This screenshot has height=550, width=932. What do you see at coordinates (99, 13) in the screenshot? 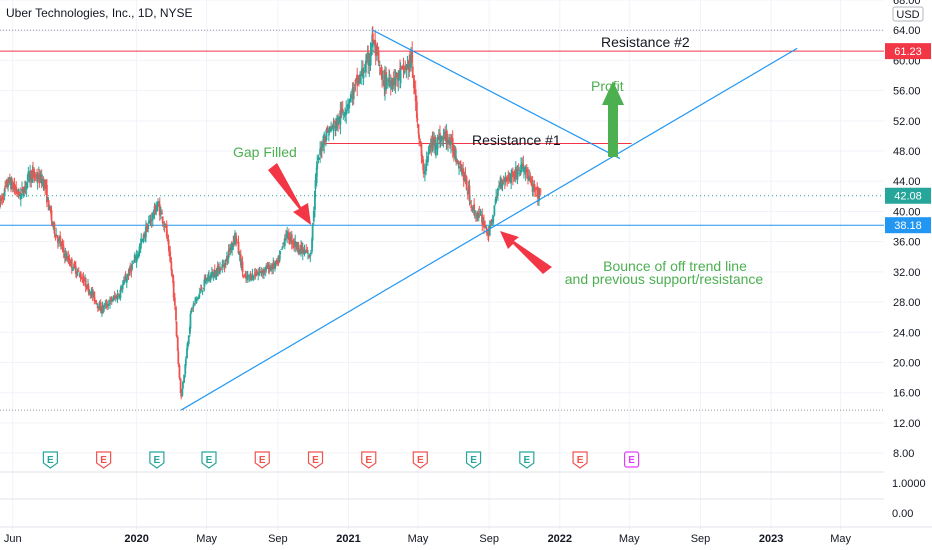
I see `chart-title: Uber Technologies, Inc., 1D, NYSE` at bounding box center [99, 13].